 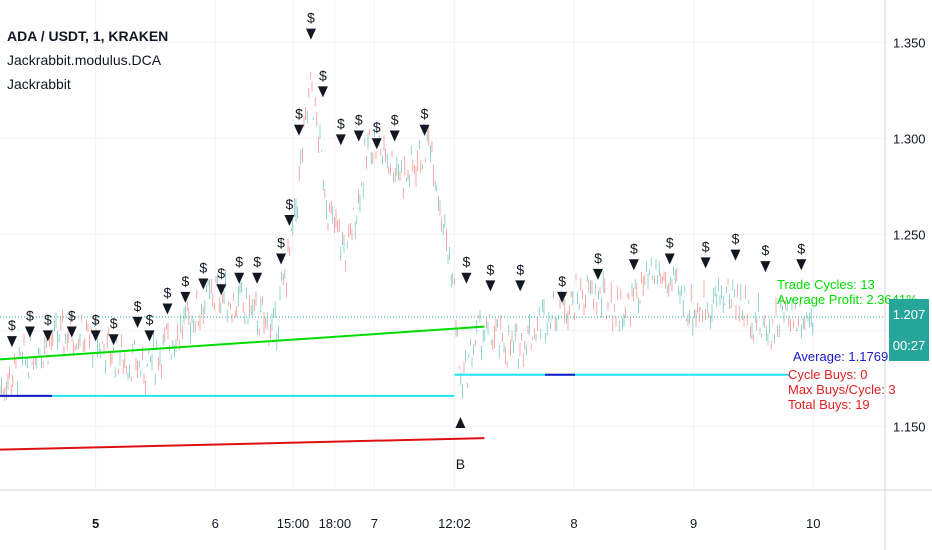 I want to click on y-tick-label: 1.250, so click(x=909, y=234).